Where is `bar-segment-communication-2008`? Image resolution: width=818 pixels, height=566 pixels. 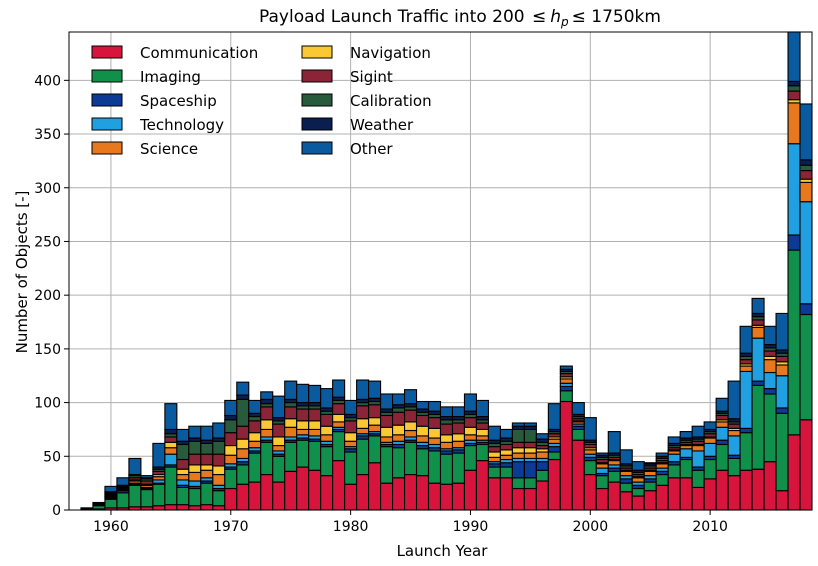
bar-segment-communication-2008 is located at coordinates (686, 494).